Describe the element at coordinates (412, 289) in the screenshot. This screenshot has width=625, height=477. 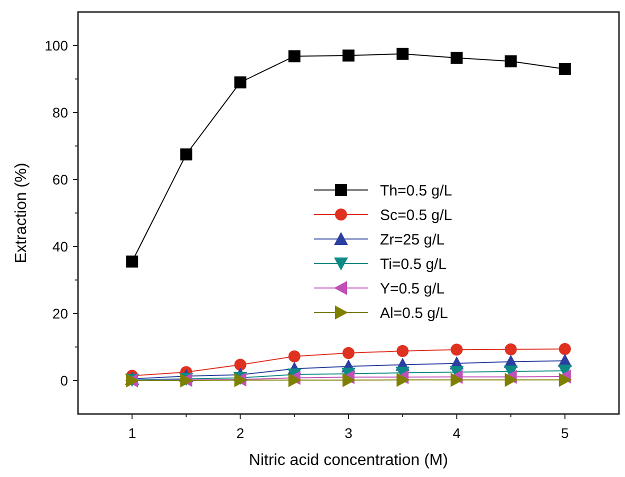
I see `legend-label: Y=0.5 g/L` at that location.